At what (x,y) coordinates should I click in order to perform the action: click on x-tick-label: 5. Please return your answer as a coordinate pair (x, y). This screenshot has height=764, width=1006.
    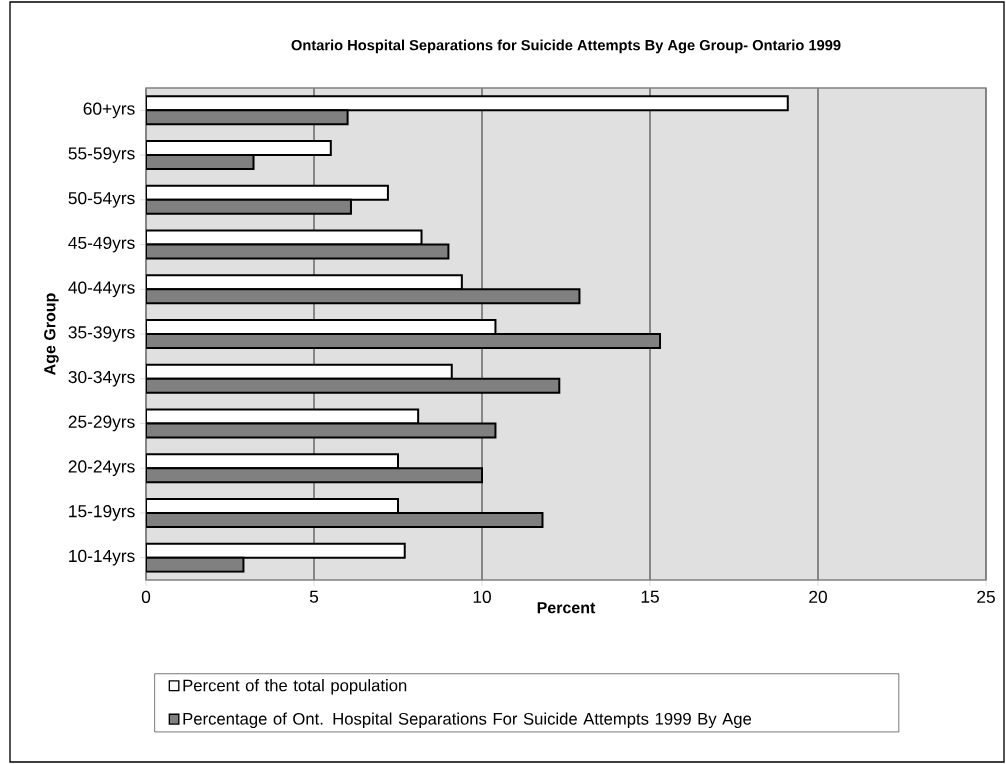
    Looking at the image, I should click on (314, 596).